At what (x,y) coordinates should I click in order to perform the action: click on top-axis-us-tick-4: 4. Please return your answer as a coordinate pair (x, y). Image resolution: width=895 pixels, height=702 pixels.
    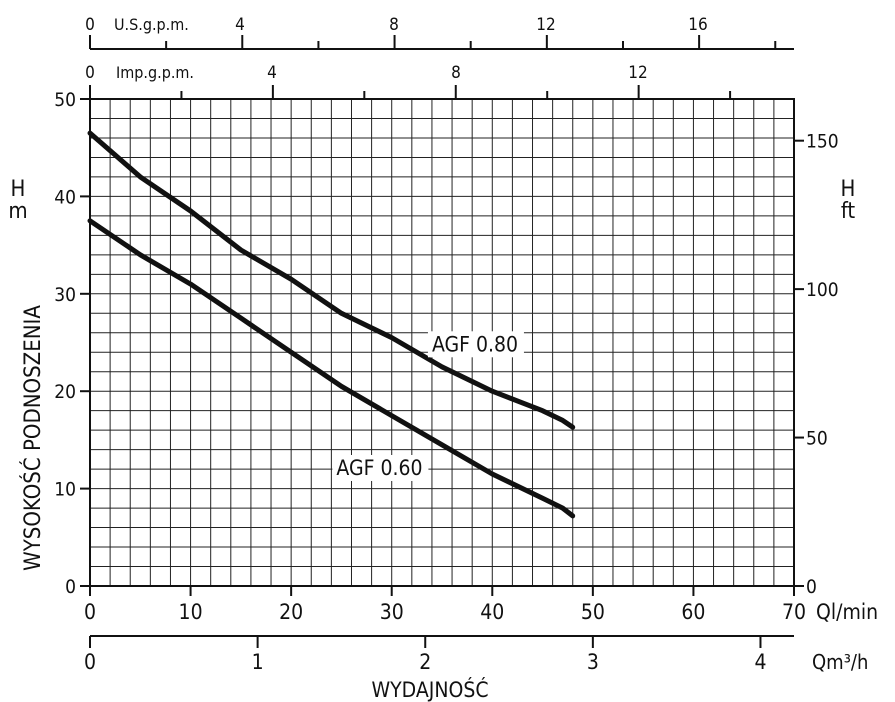
    Looking at the image, I should click on (240, 25).